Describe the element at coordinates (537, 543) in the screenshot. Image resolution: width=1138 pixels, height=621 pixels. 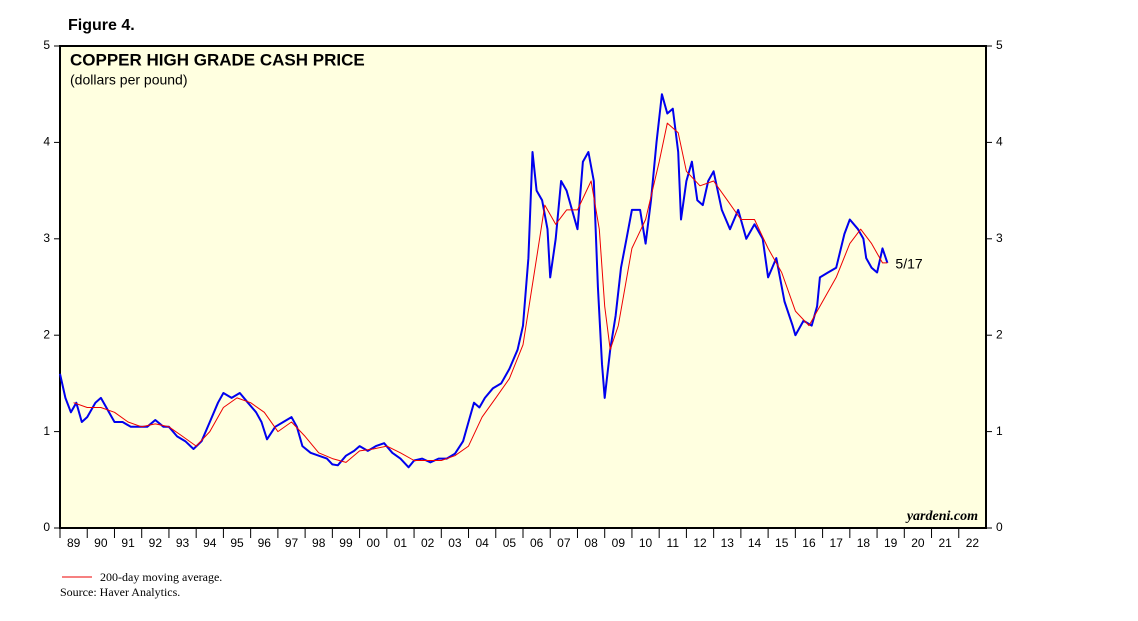
I see `x-tick-label: 06` at that location.